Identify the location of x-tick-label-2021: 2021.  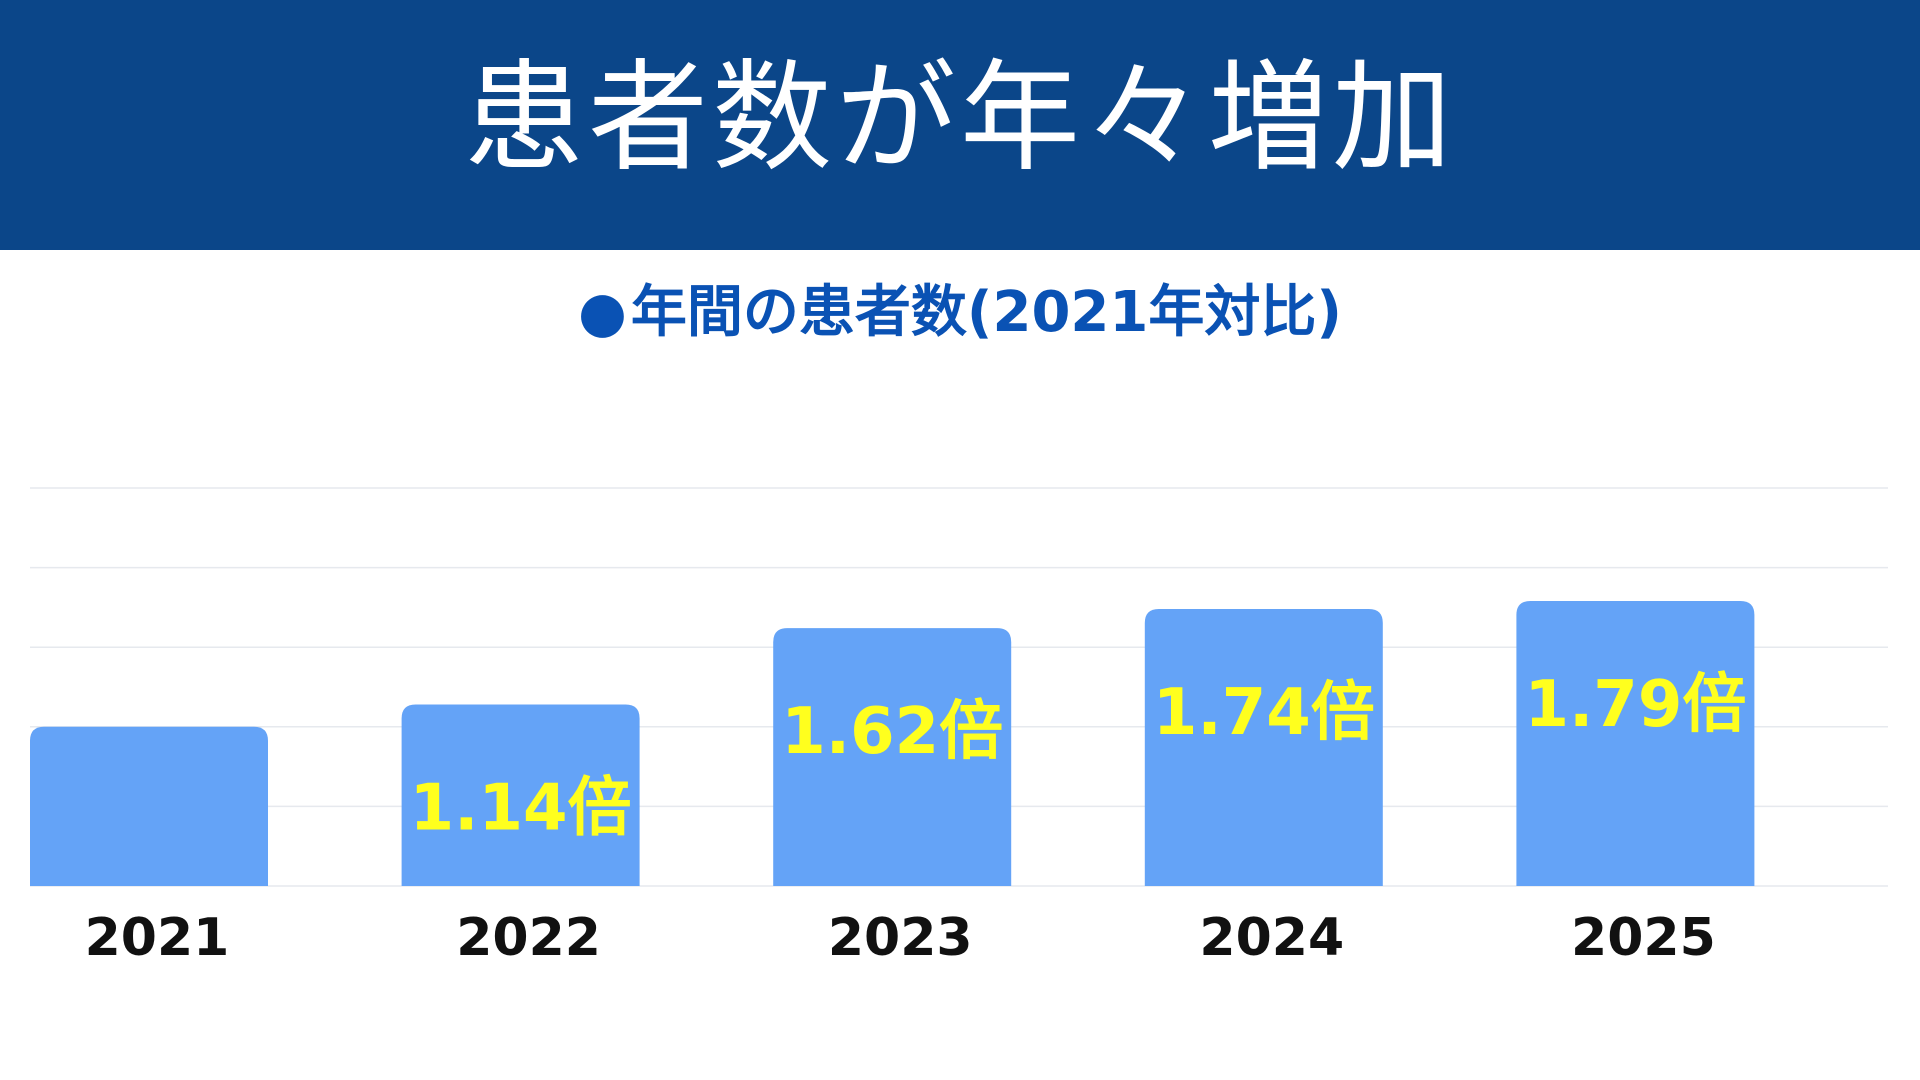
(157, 938).